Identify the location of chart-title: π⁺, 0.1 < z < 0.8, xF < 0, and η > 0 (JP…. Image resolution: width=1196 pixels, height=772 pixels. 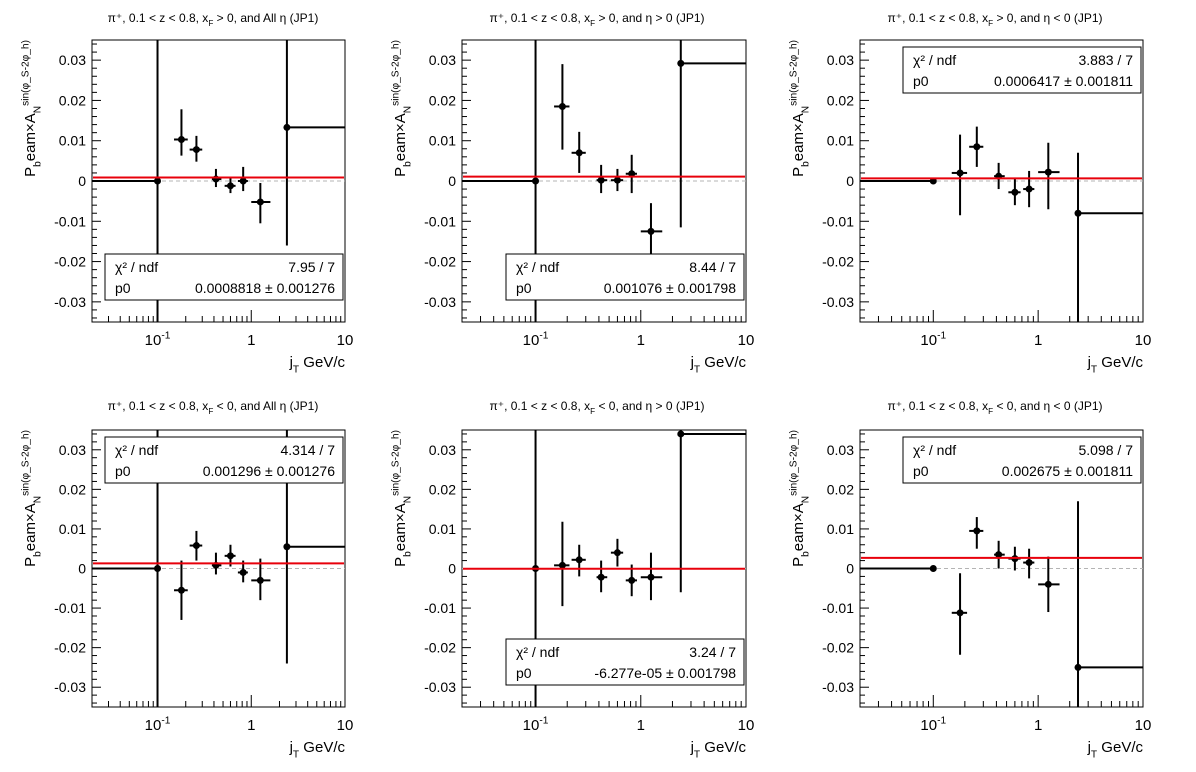
(596, 407).